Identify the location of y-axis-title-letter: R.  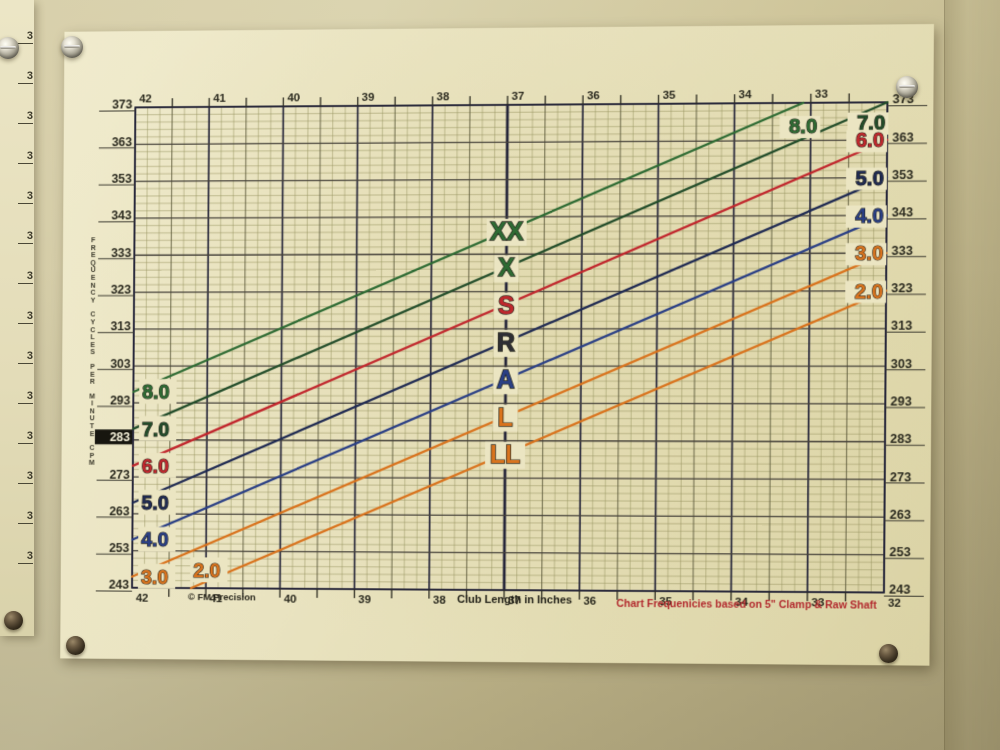
(92, 382).